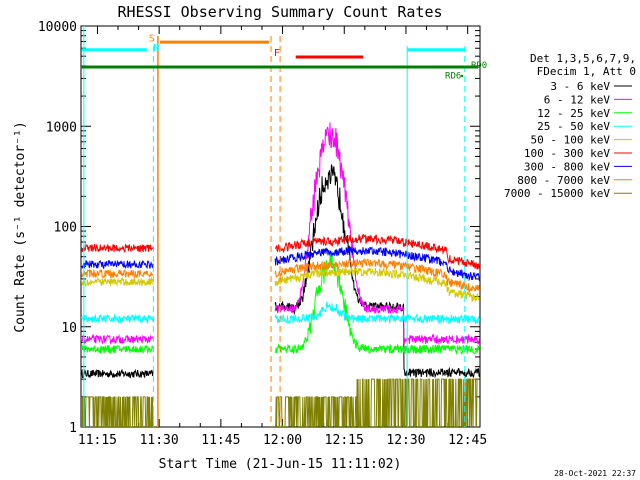  What do you see at coordinates (277, 53) in the screenshot?
I see `annotation-label: F` at bounding box center [277, 53].